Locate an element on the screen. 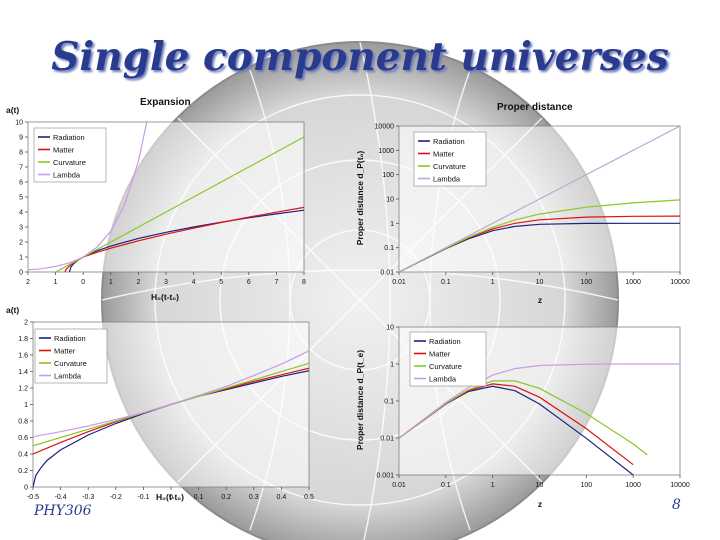 This screenshot has width=720, height=540. y-tick-label: 10000 is located at coordinates (385, 127).